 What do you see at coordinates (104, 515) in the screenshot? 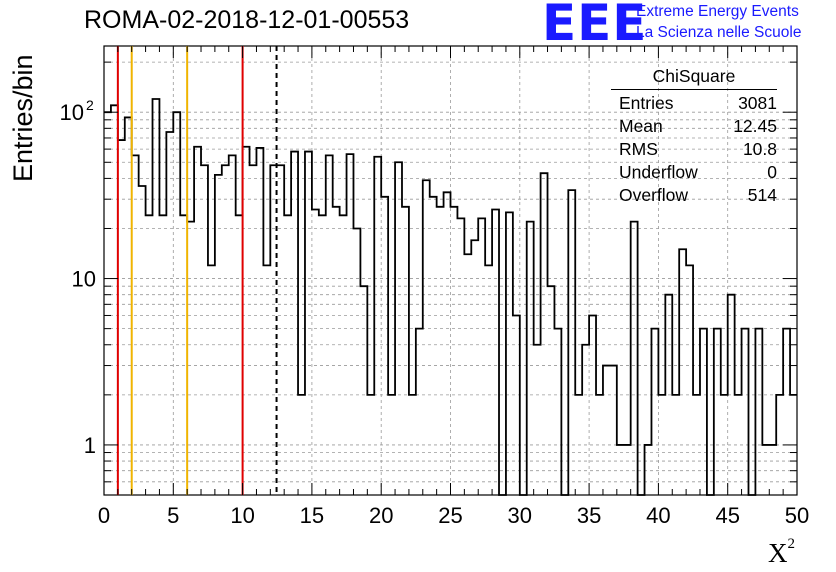
I see `x-tick-label: 0` at bounding box center [104, 515].